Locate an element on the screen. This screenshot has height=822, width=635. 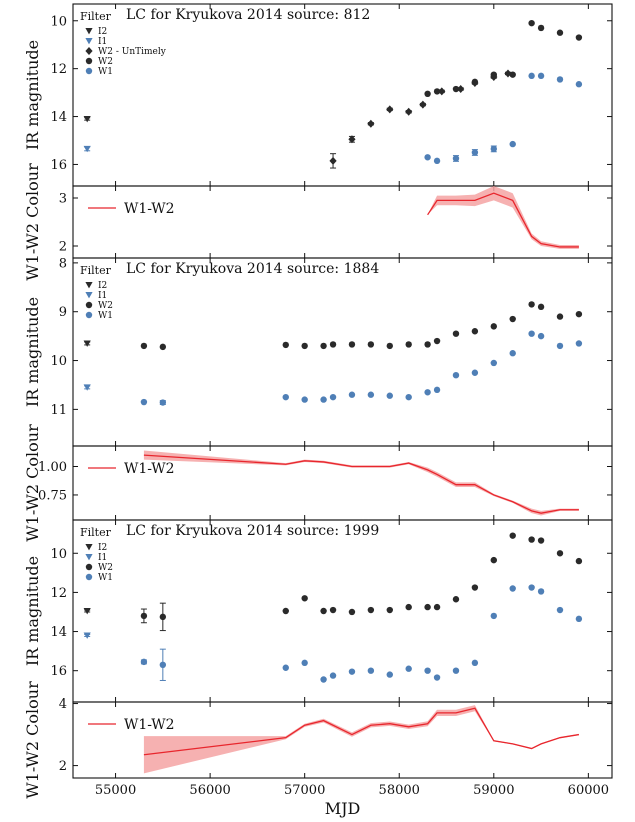
y-tick-label: 3 is located at coordinates (63, 199).